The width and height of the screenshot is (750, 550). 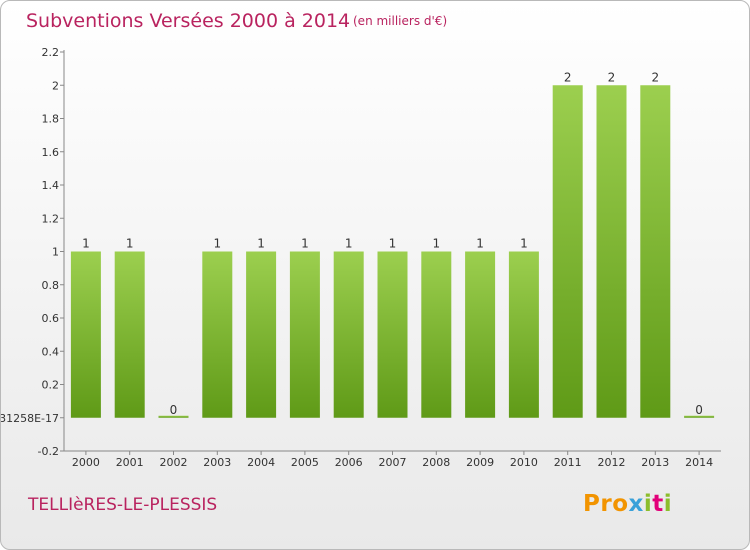 What do you see at coordinates (174, 462) in the screenshot?
I see `x-tick-label: 2002` at bounding box center [174, 462].